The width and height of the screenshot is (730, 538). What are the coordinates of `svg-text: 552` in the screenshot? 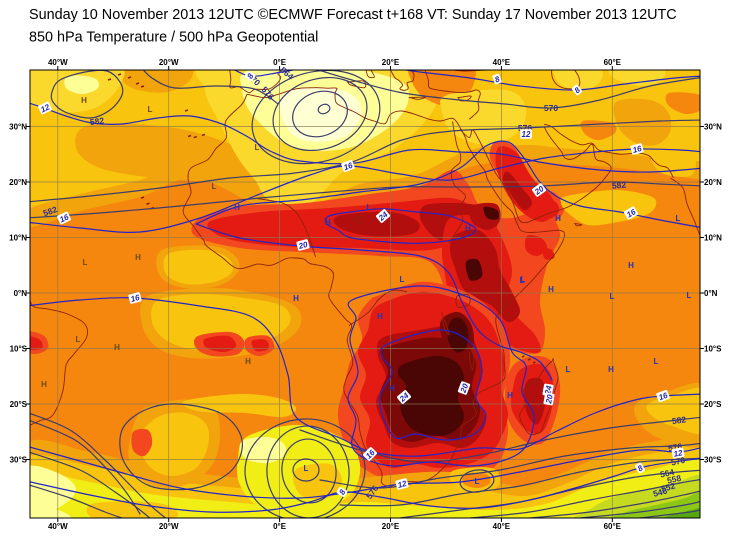 It's located at (668, 486).